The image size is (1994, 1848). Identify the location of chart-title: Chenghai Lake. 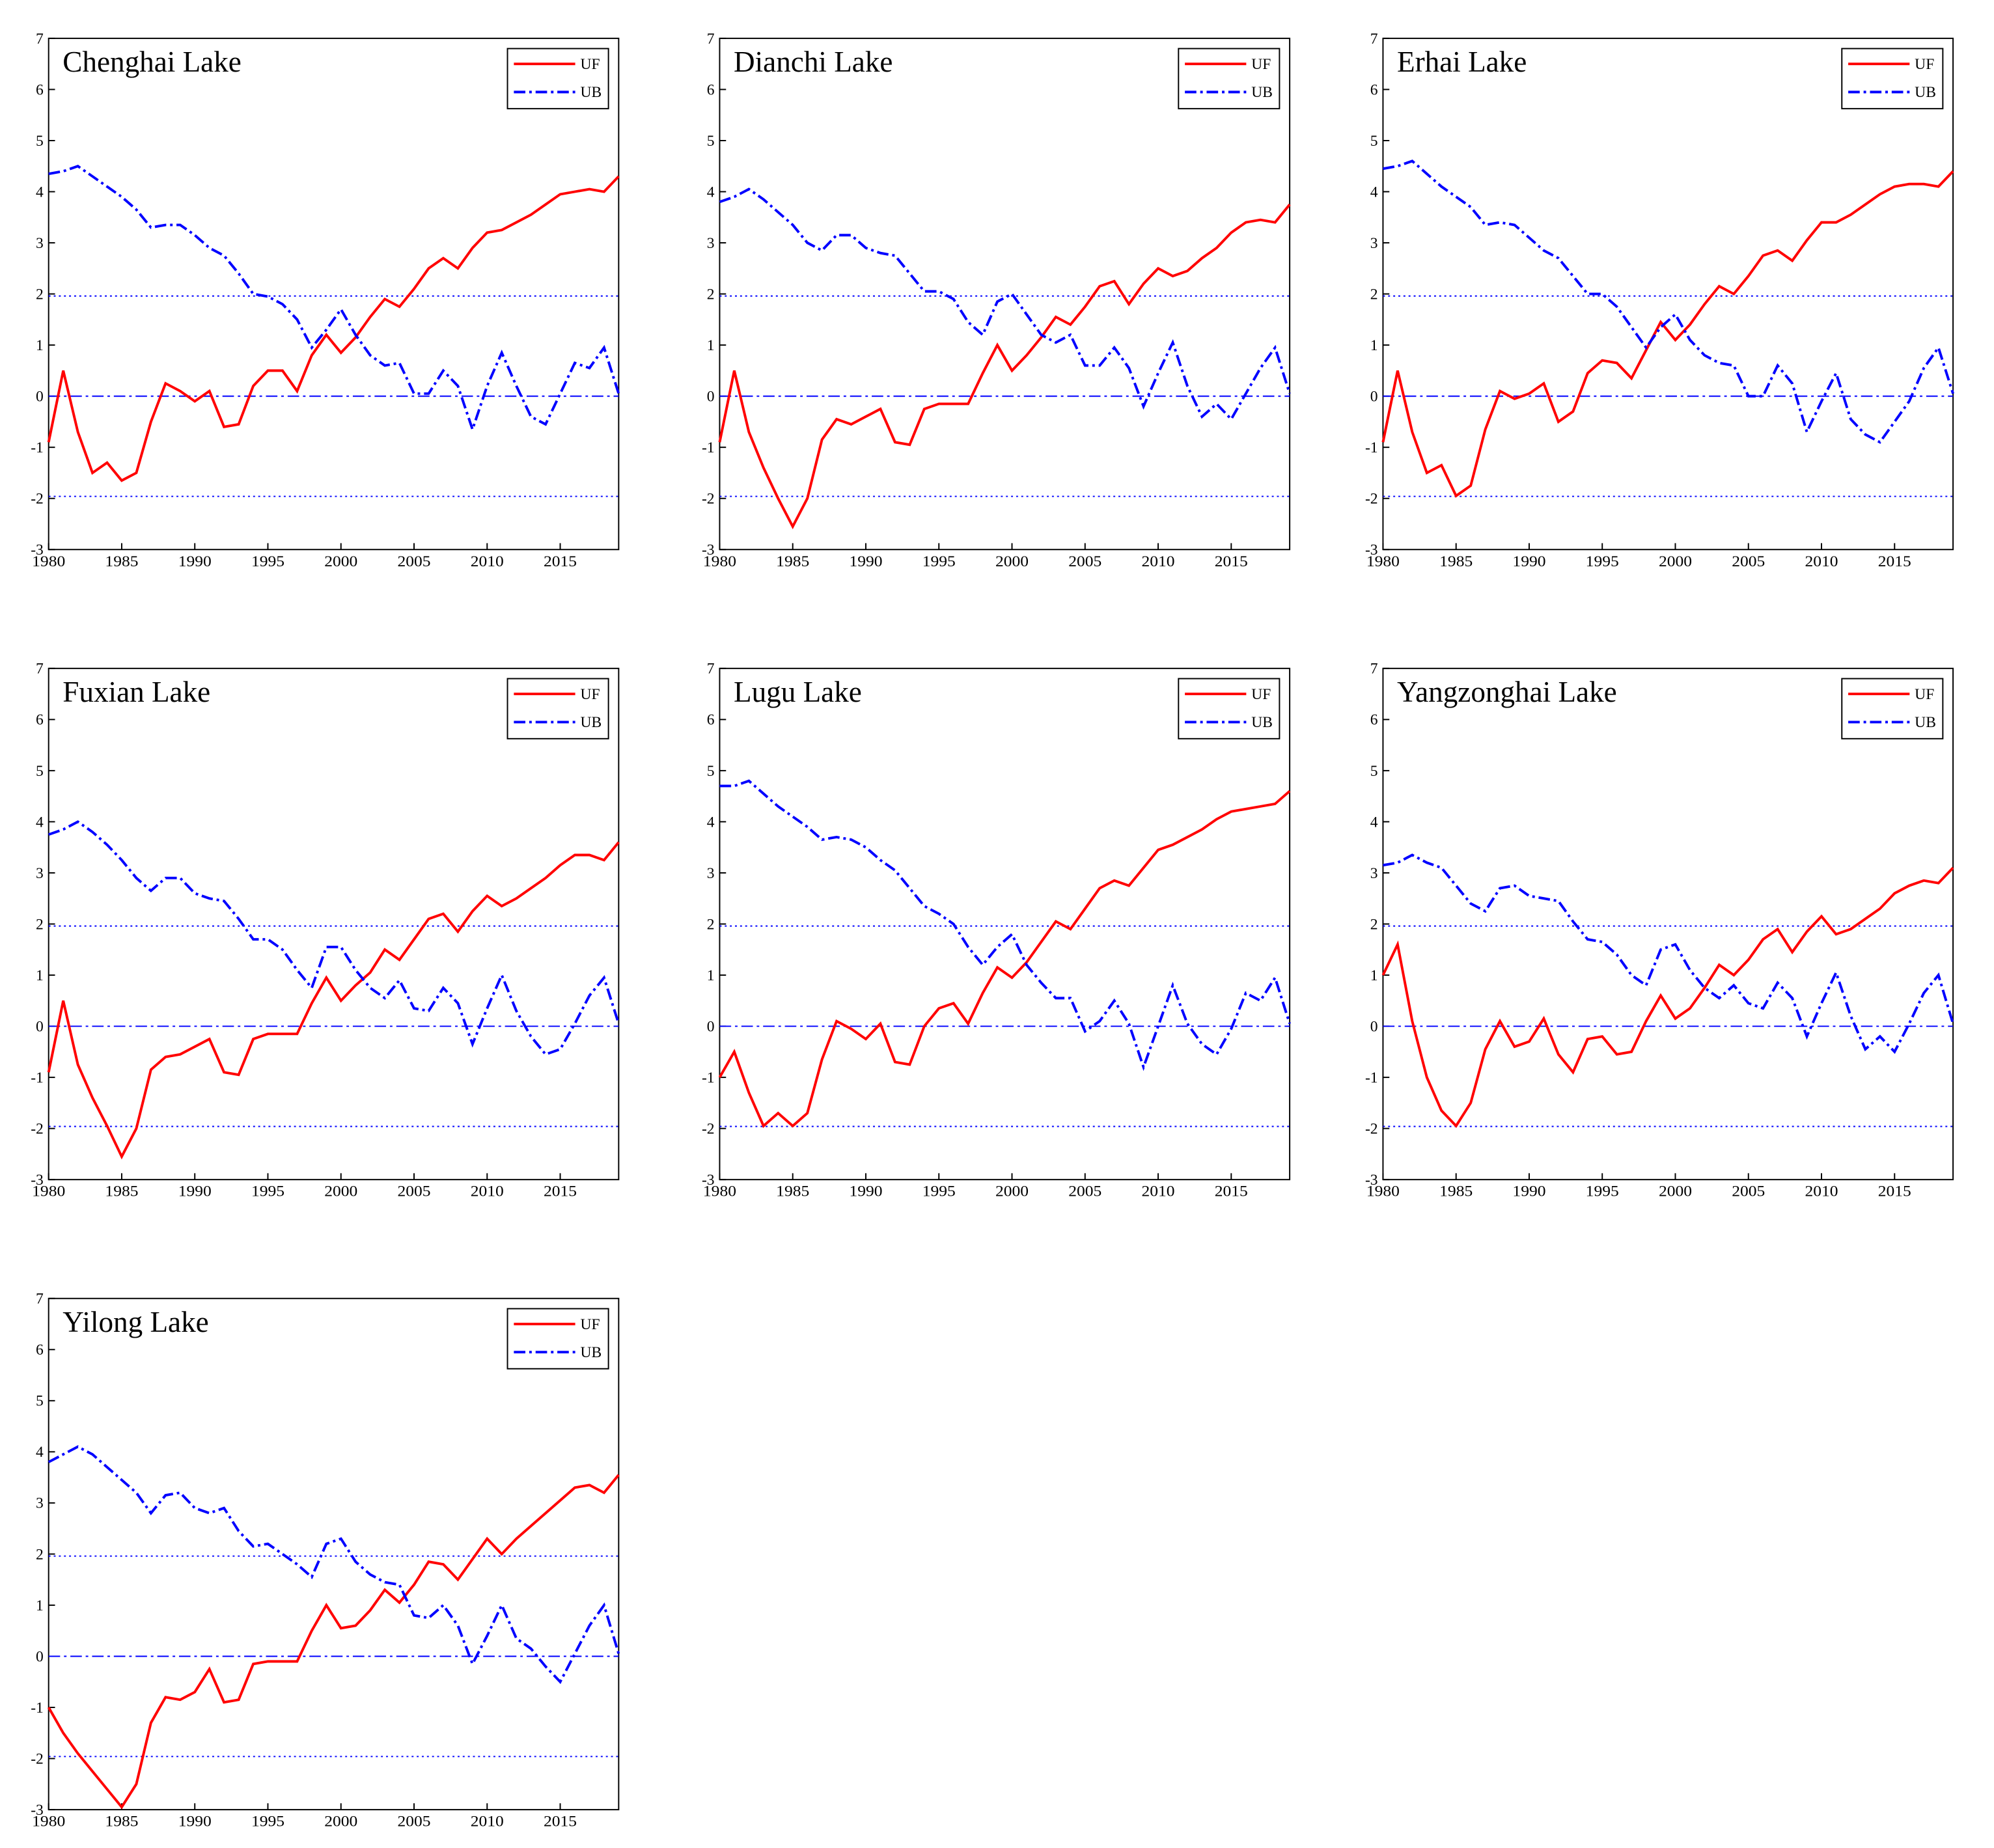
(152, 62).